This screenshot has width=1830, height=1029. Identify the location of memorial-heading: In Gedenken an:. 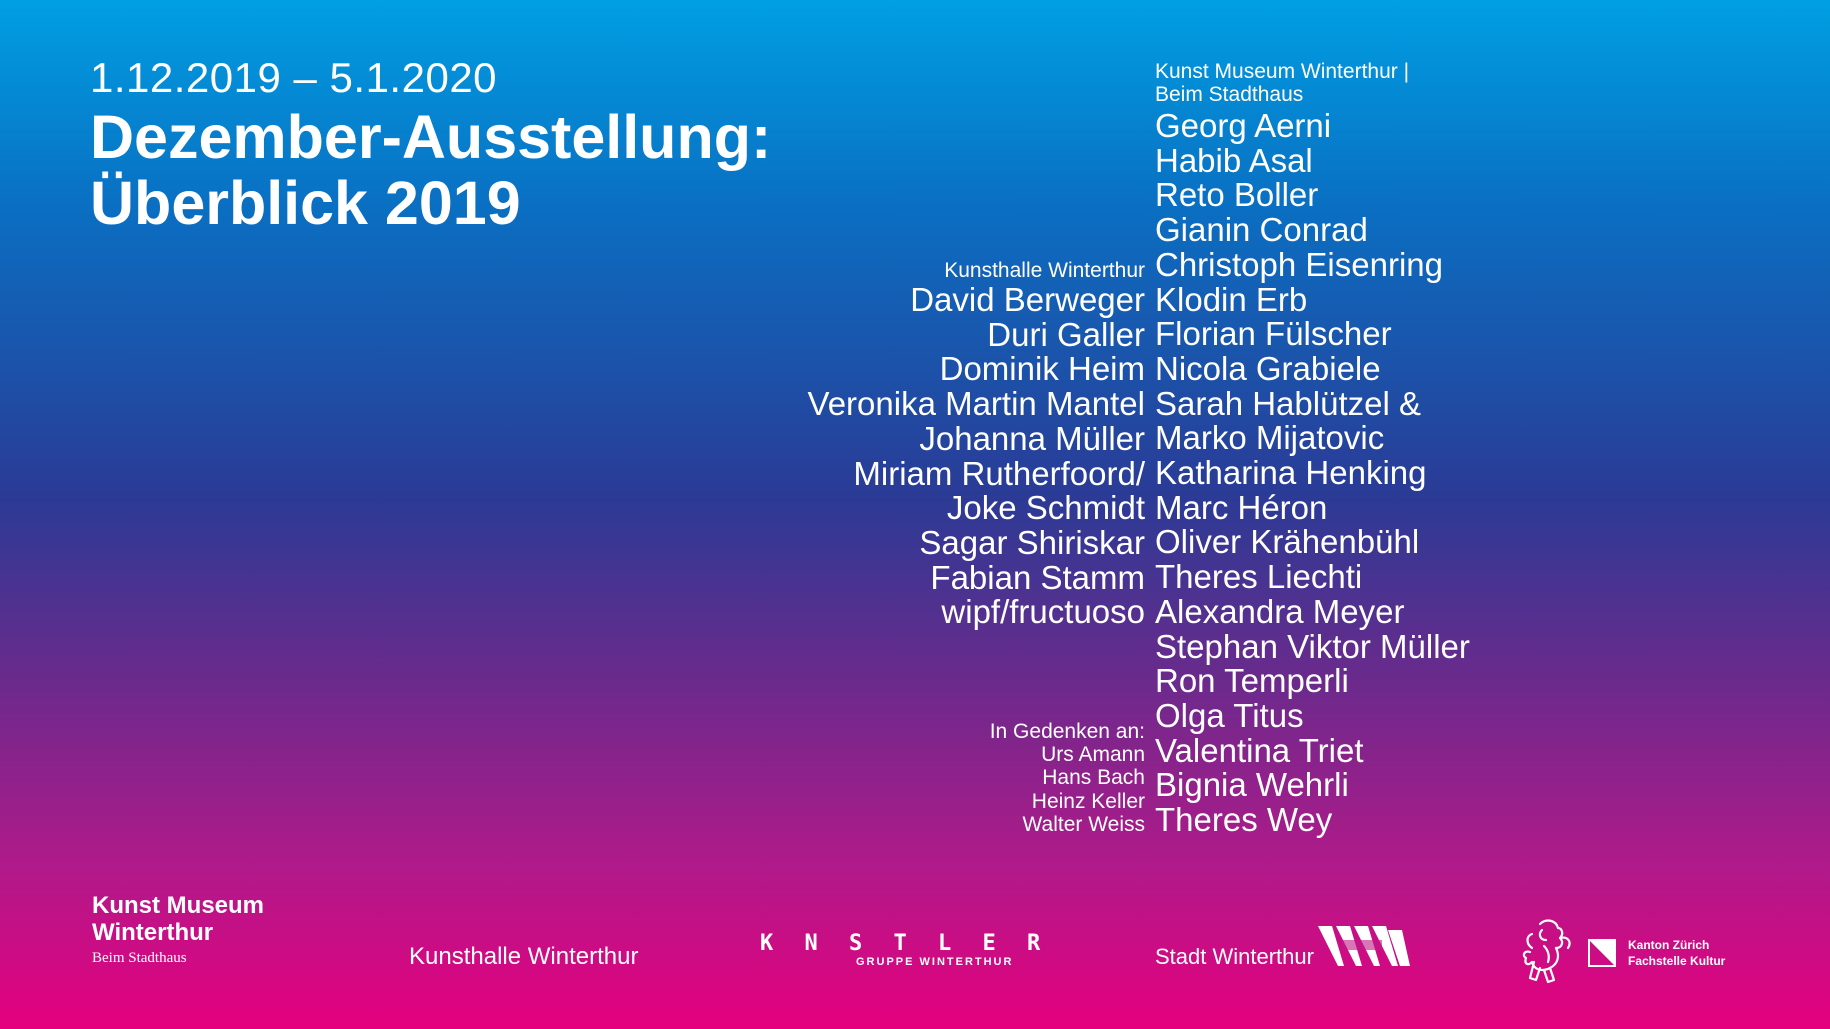
(1067, 731).